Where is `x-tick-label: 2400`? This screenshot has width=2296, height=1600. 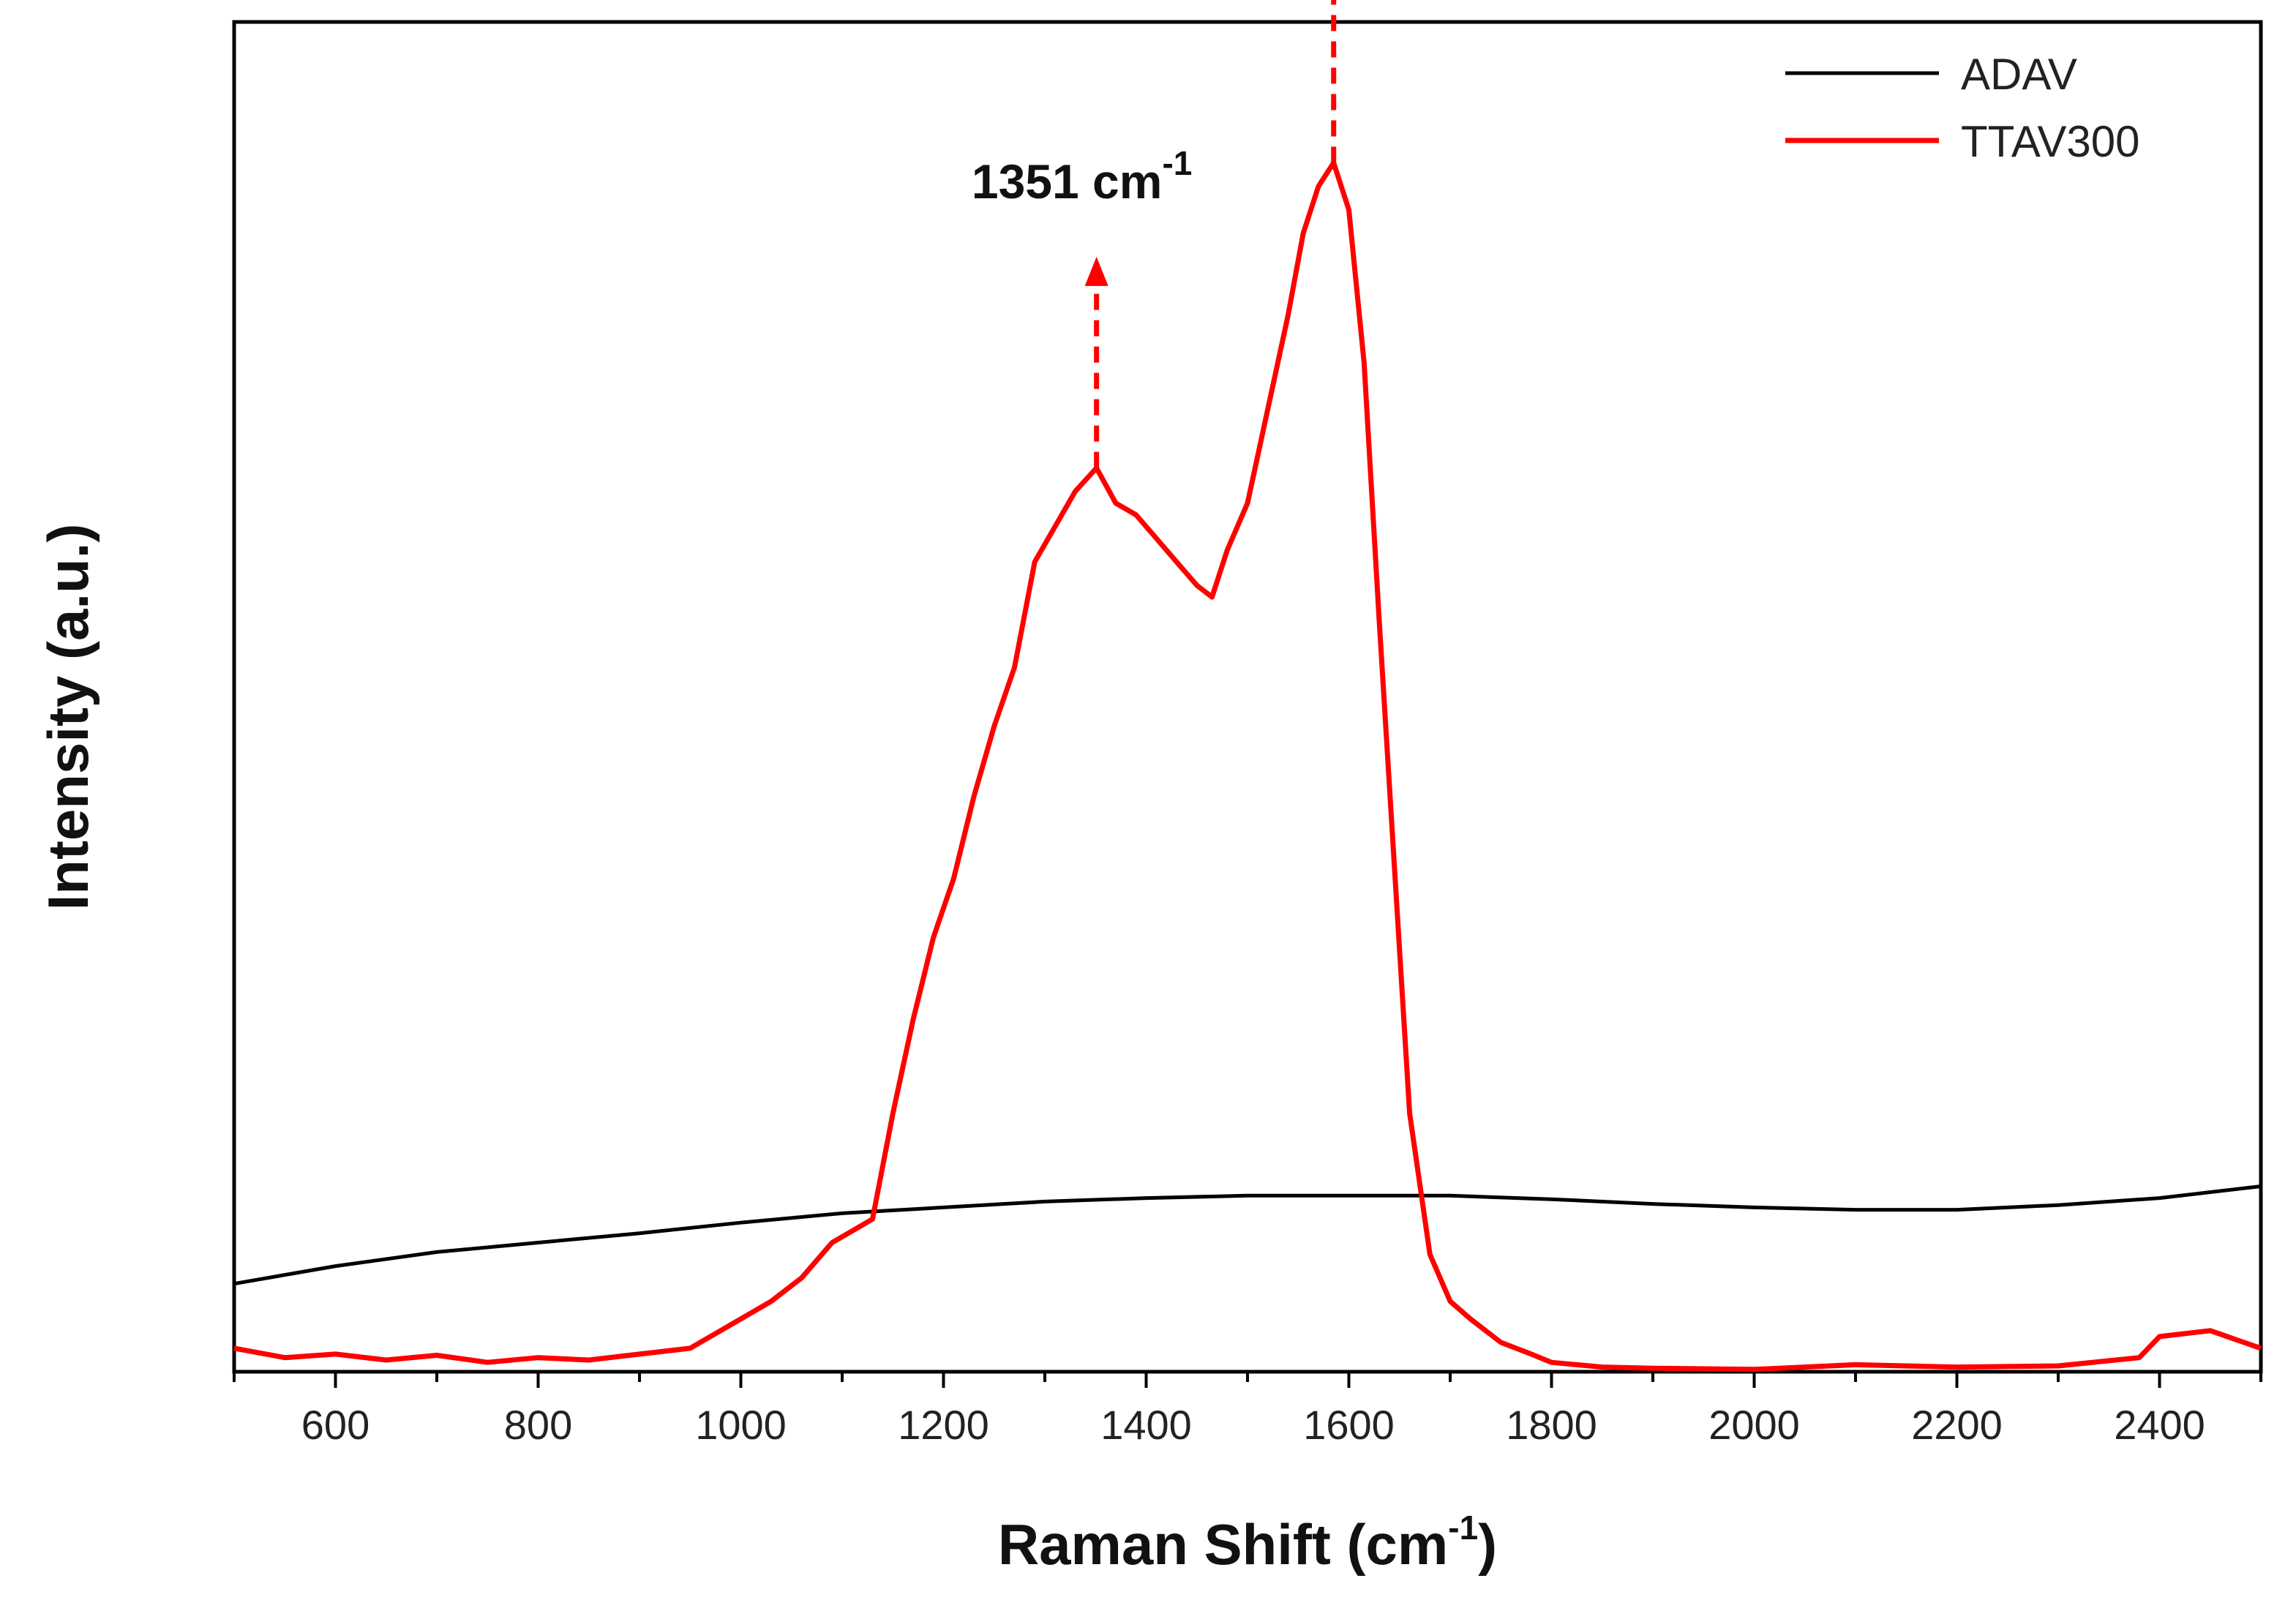
x-tick-label: 2400 is located at coordinates (2160, 1425).